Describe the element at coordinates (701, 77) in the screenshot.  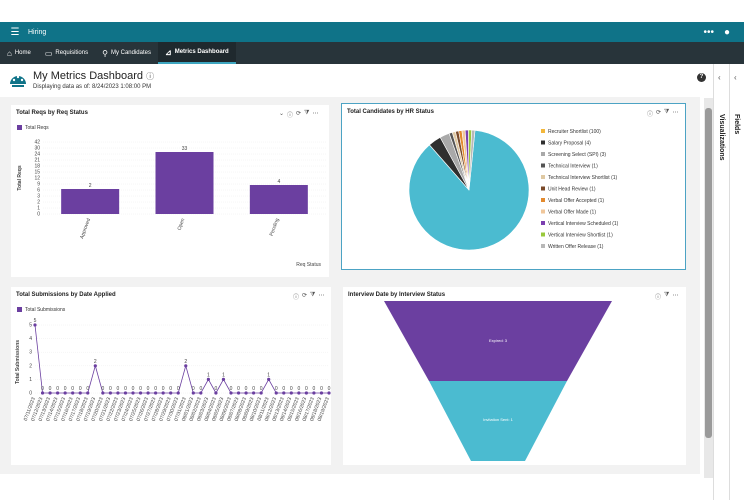
I see `help-icon: ?` at that location.